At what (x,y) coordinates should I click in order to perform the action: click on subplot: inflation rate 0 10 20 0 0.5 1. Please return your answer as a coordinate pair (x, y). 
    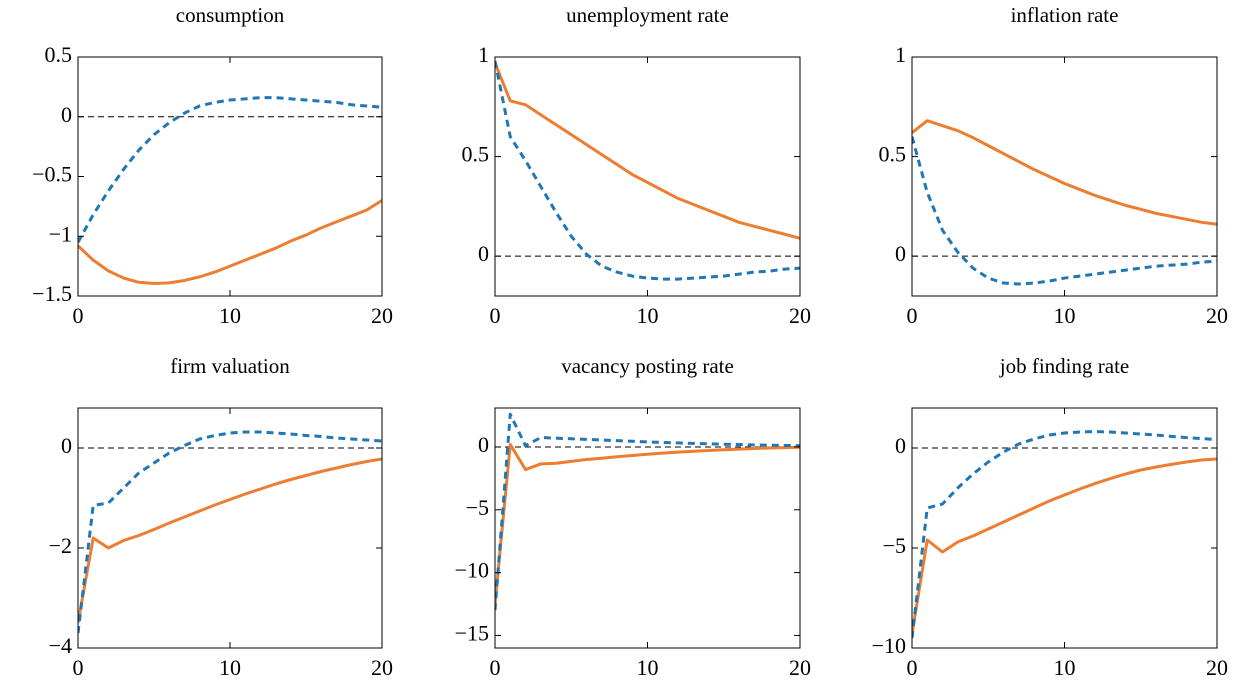
    Looking at the image, I should click on (1054, 165).